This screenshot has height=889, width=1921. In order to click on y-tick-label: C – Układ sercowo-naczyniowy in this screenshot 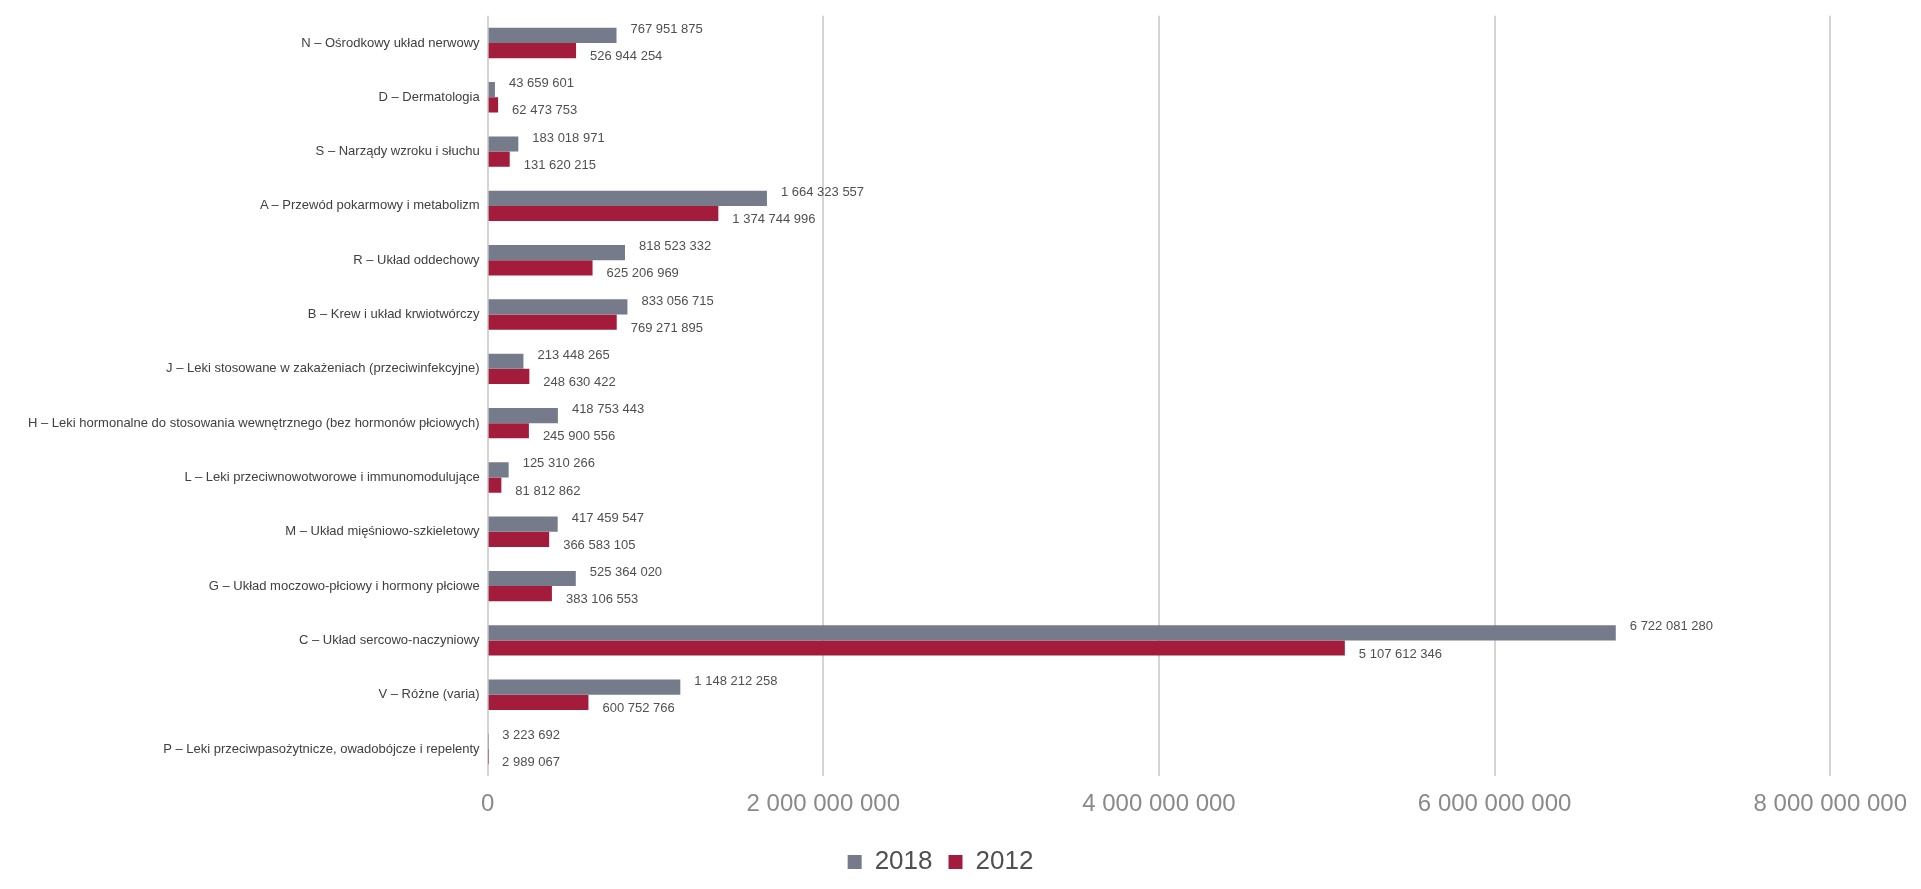, I will do `click(390, 639)`.